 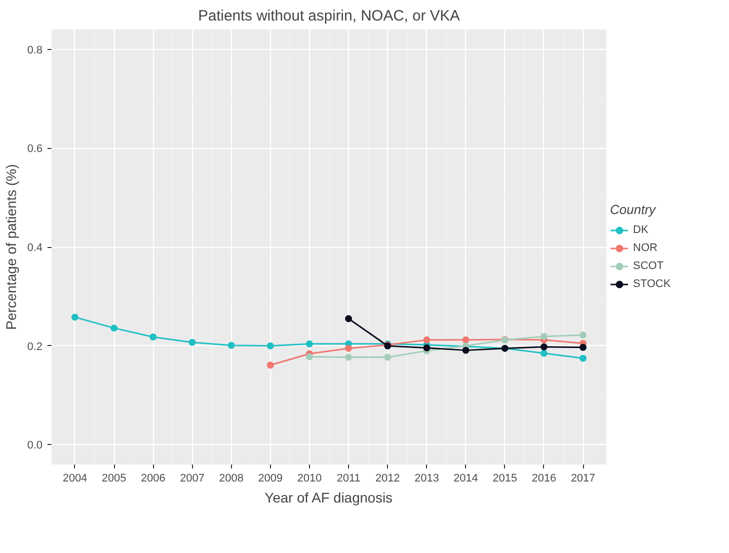 I want to click on x-tick-label: 2012, so click(x=387, y=478).